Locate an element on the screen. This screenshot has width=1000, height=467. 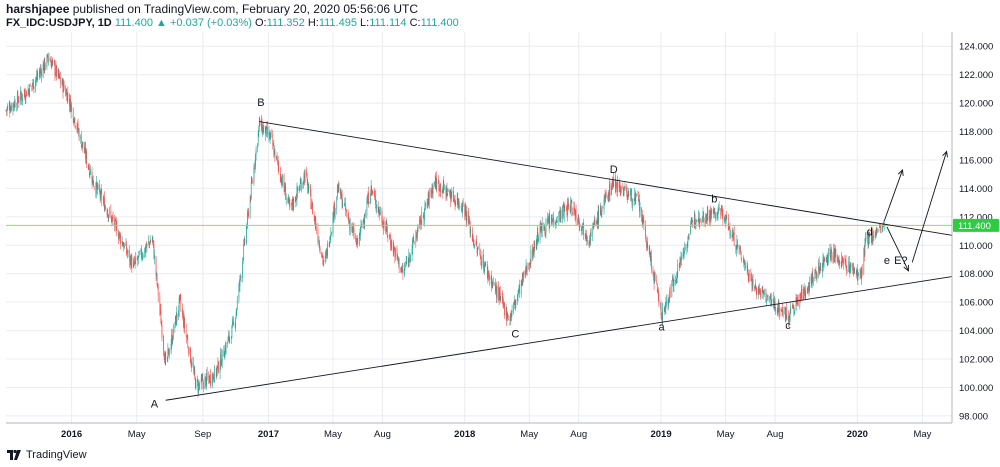
wave-label: C is located at coordinates (515, 335).